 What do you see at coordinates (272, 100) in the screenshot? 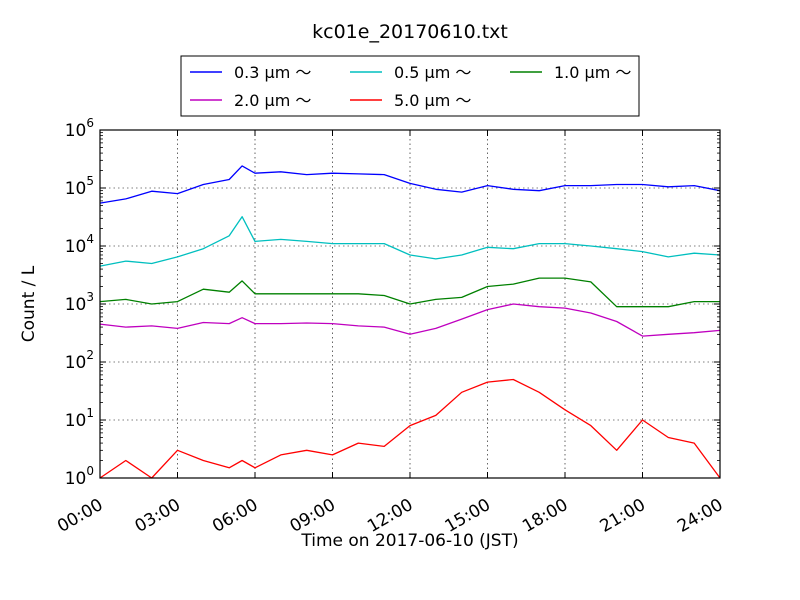
I see `legend-label-3: 2.0 μm ～` at bounding box center [272, 100].